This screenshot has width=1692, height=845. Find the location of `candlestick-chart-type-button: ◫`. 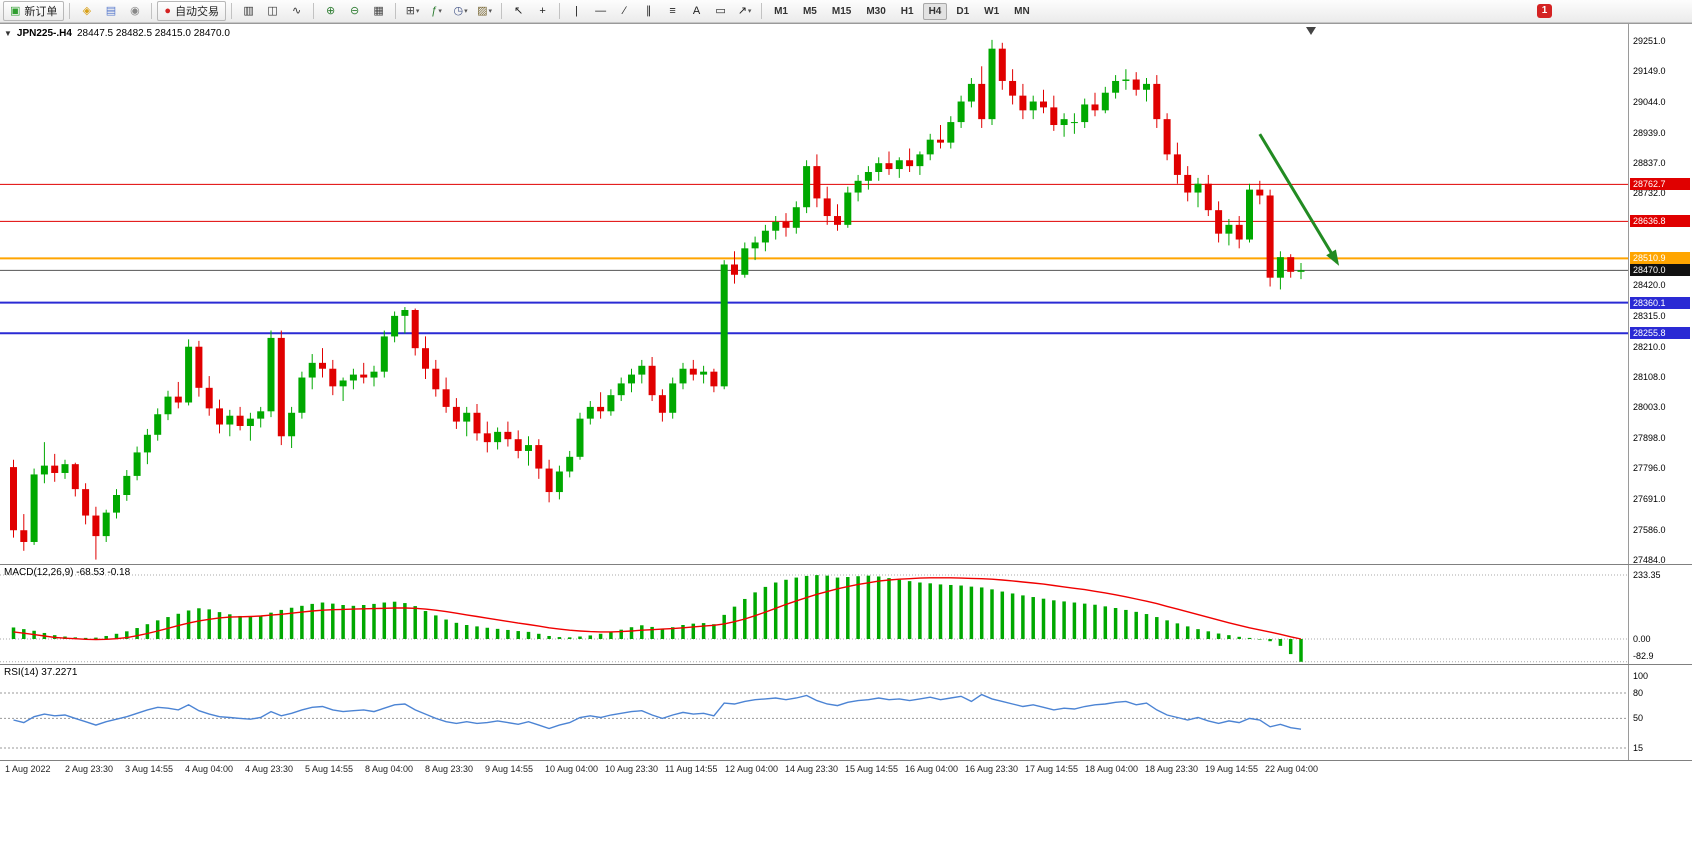

candlestick-chart-type-button: ◫ is located at coordinates (272, 11).